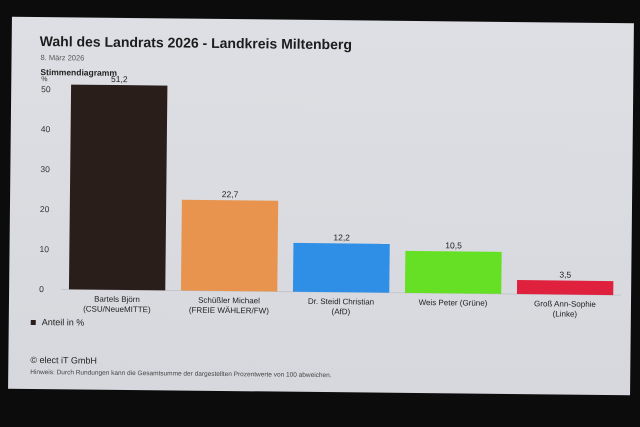  Describe the element at coordinates (341, 311) in the screenshot. I see `category-label: (AfD)` at that location.